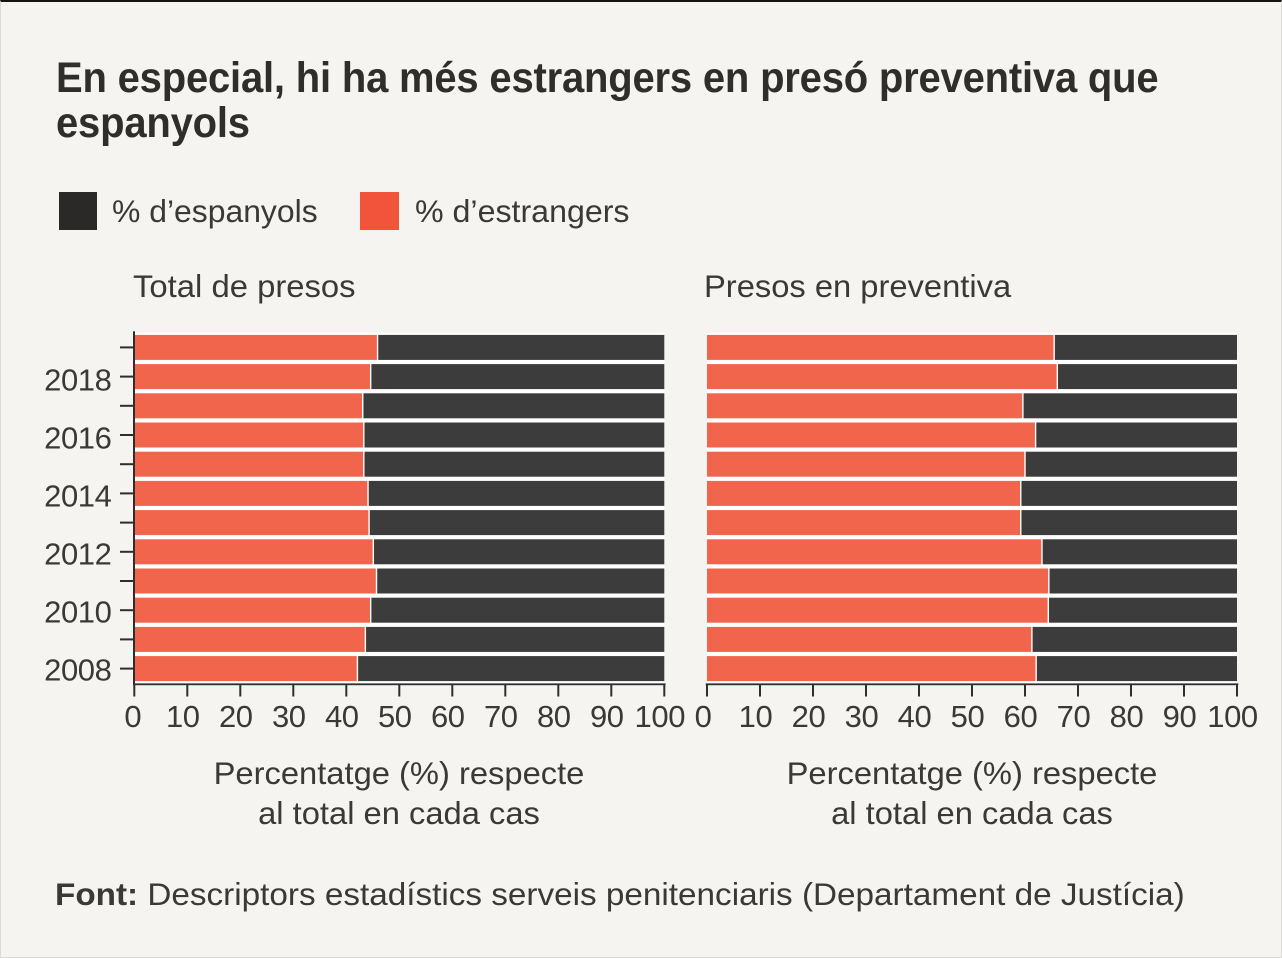 This screenshot has width=1282, height=958. Describe the element at coordinates (78, 496) in the screenshot. I see `svg-text: 2014` at that location.